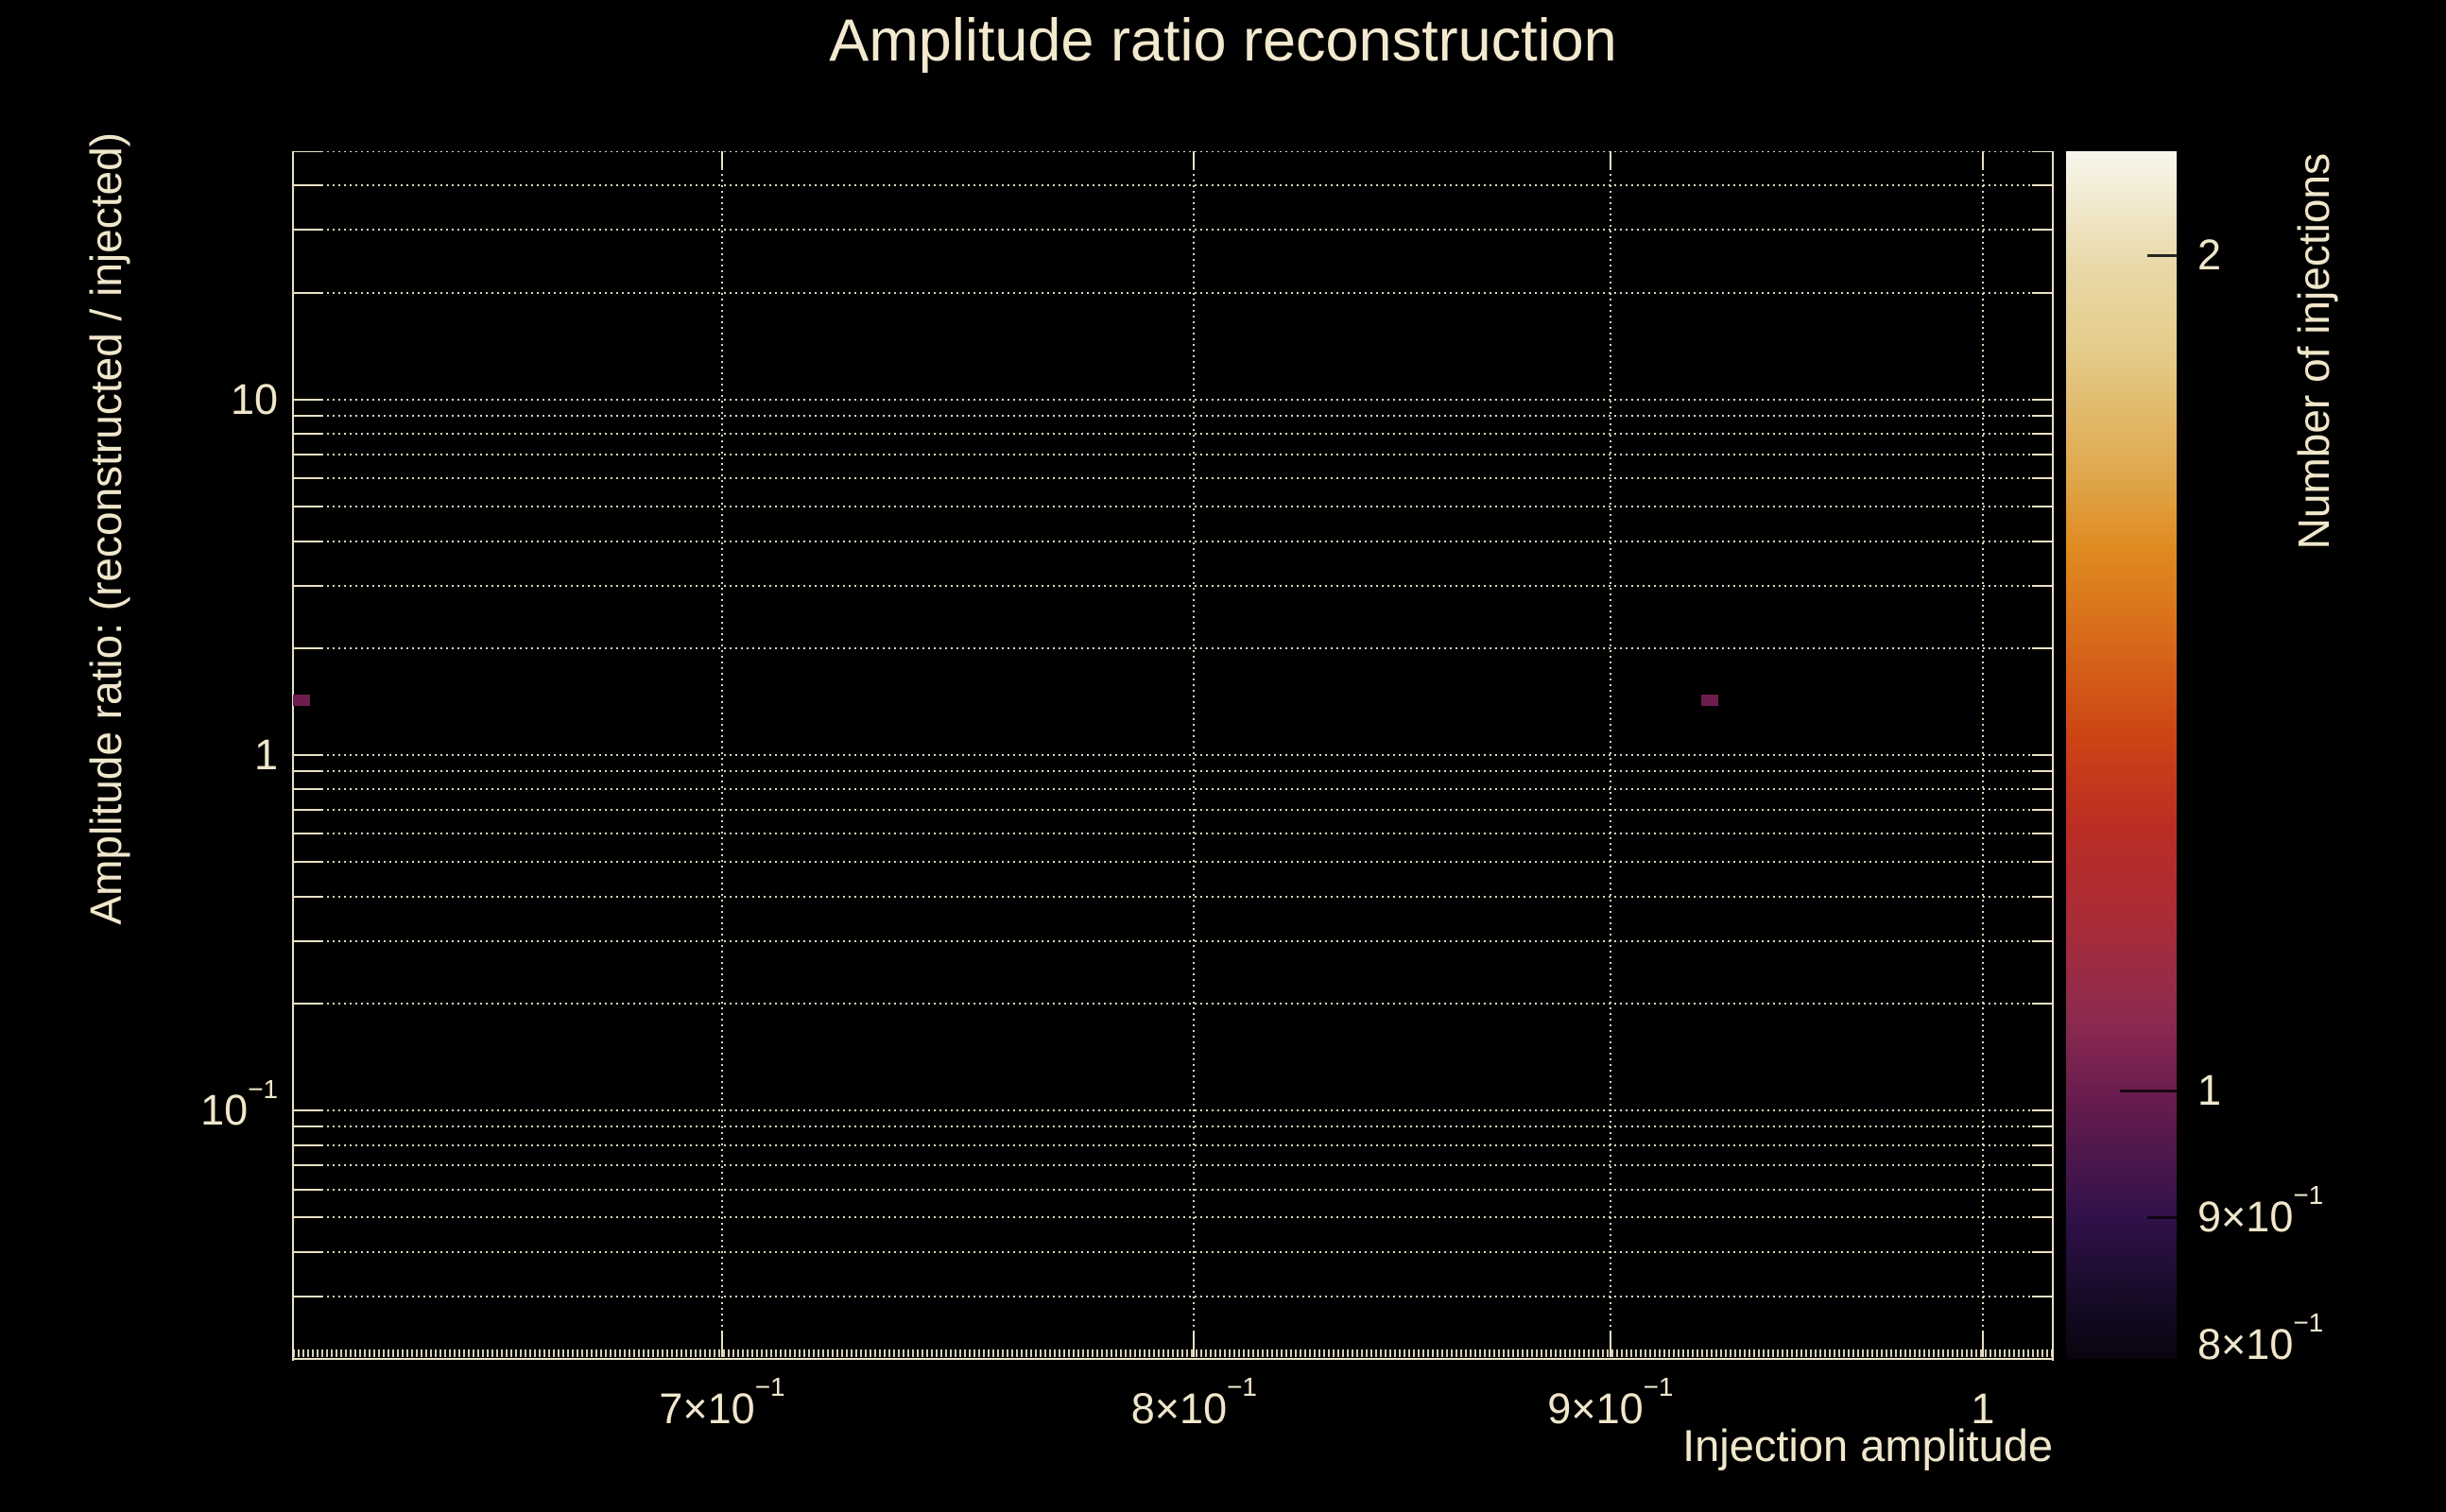  What do you see at coordinates (2260, 1338) in the screenshot?
I see `colorbar-tick-label: 8×10⁻¹` at bounding box center [2260, 1338].